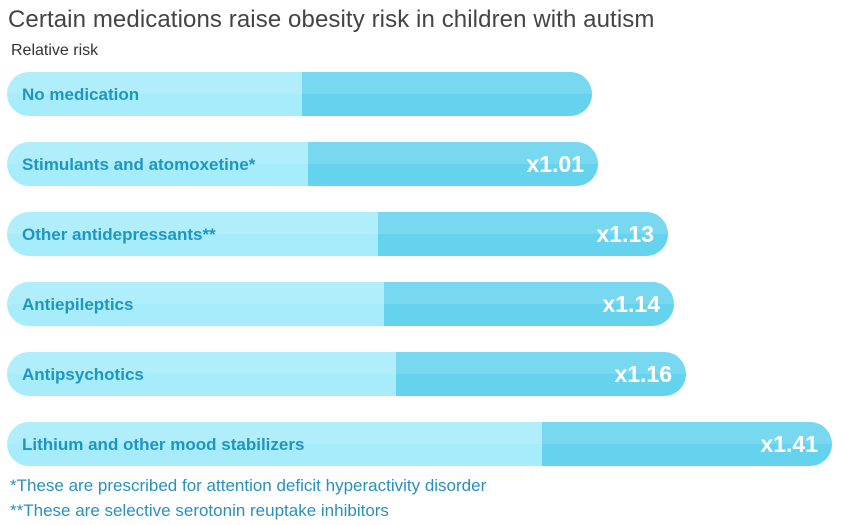 Image resolution: width=844 pixels, height=525 pixels. Describe the element at coordinates (789, 444) in the screenshot. I see `bar-value-label: x1.41` at that location.